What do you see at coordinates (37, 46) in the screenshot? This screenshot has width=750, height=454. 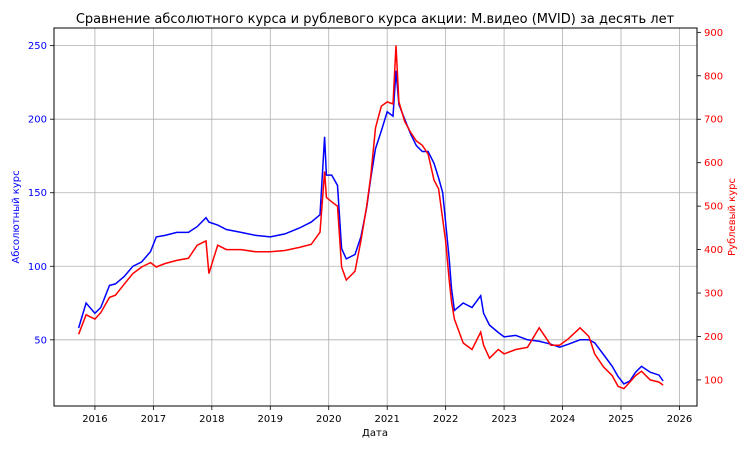 I see `left-y-tick-label: 250` at bounding box center [37, 46].